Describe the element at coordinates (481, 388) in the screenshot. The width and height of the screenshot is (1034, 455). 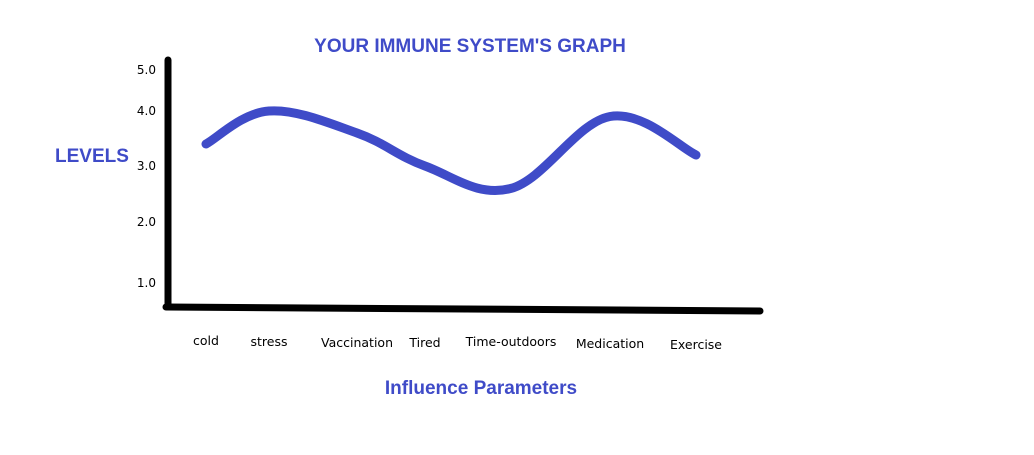
I see `x-axis-label: Influence Parameters` at that location.